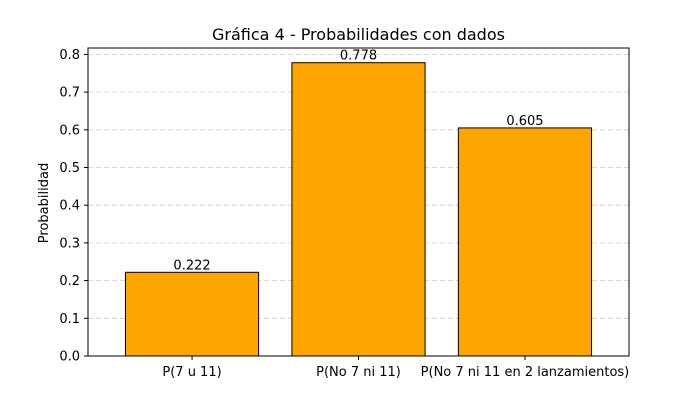  I want to click on y-tick-label-3: 0.3, so click(69, 243).